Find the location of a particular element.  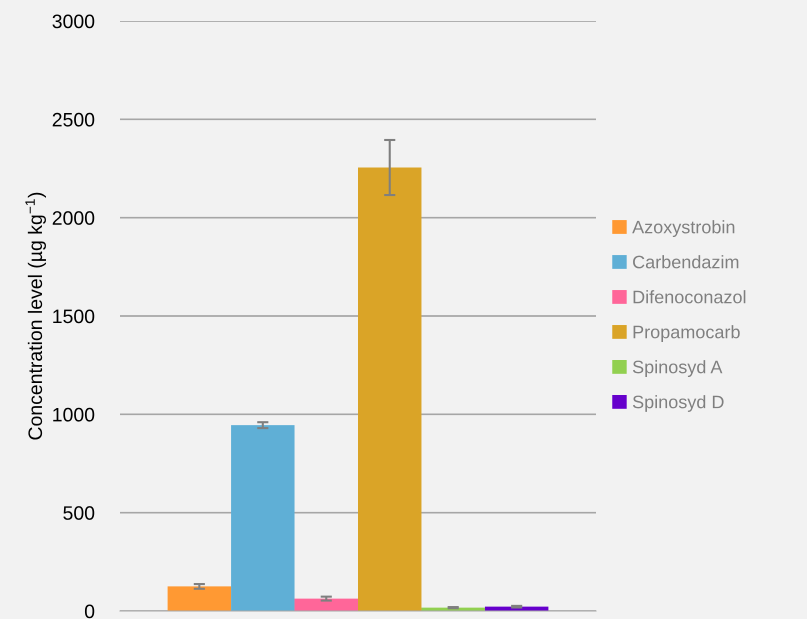

y-tick-label: 0 is located at coordinates (89, 611).